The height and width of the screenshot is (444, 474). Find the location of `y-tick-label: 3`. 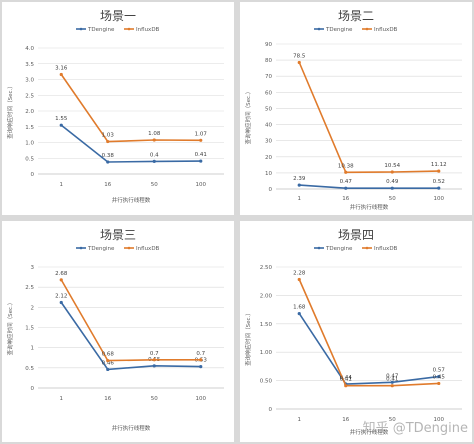

y-tick-label: 3 is located at coordinates (33, 268).